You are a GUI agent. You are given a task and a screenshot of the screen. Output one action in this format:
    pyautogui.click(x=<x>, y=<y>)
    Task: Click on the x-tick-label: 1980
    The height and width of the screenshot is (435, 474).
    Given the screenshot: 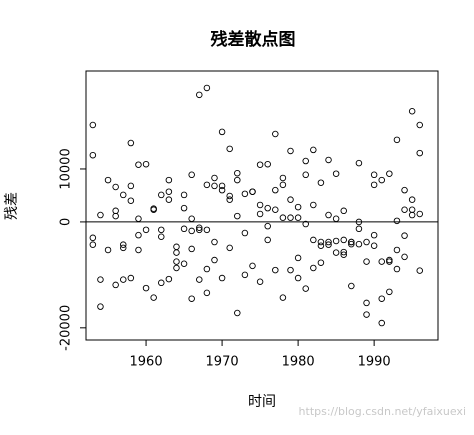 What is the action you would take?
    pyautogui.click(x=298, y=362)
    